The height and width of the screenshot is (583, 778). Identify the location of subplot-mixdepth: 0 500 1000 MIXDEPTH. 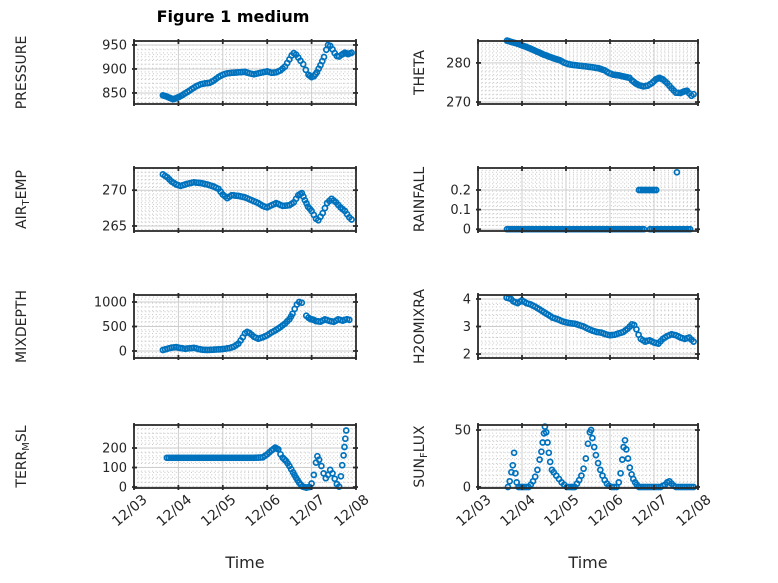
(186, 326).